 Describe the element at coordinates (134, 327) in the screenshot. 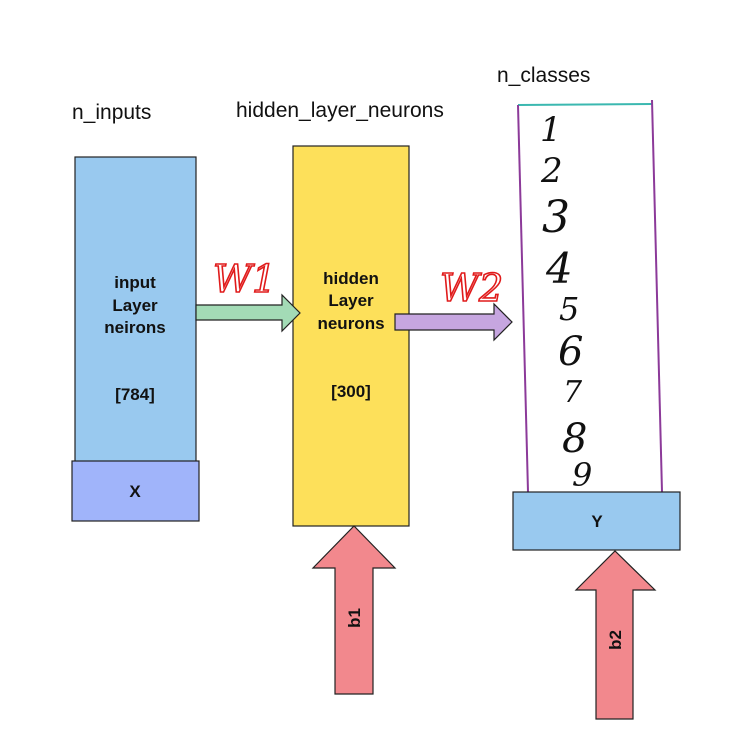

I see `input-label-line3: neirons` at that location.